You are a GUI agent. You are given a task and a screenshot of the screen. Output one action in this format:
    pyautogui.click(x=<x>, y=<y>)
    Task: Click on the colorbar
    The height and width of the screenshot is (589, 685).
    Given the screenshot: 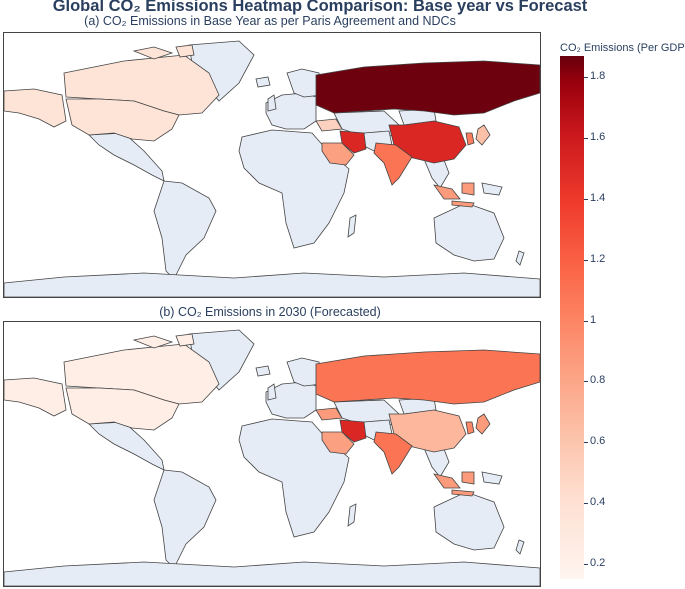 What is the action you would take?
    pyautogui.click(x=572, y=317)
    